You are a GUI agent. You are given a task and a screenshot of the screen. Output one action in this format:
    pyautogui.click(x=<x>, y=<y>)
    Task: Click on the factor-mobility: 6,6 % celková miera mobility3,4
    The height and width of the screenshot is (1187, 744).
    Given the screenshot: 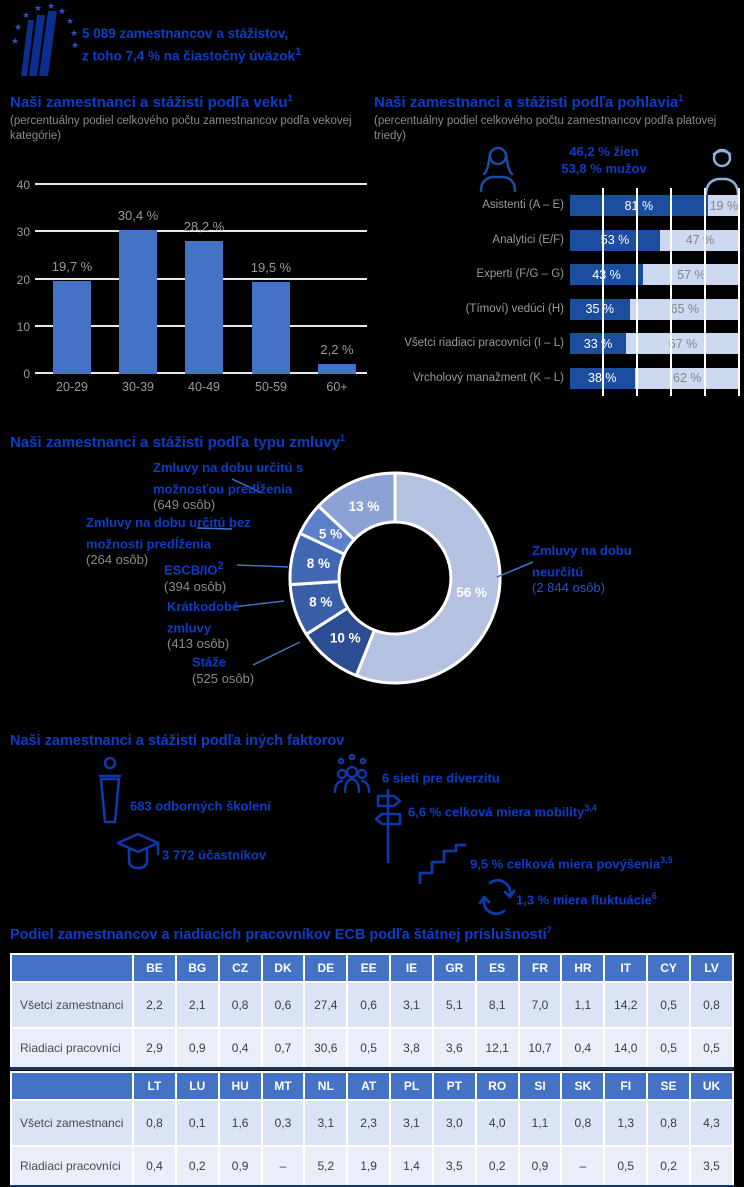 What is the action you would take?
    pyautogui.click(x=502, y=811)
    